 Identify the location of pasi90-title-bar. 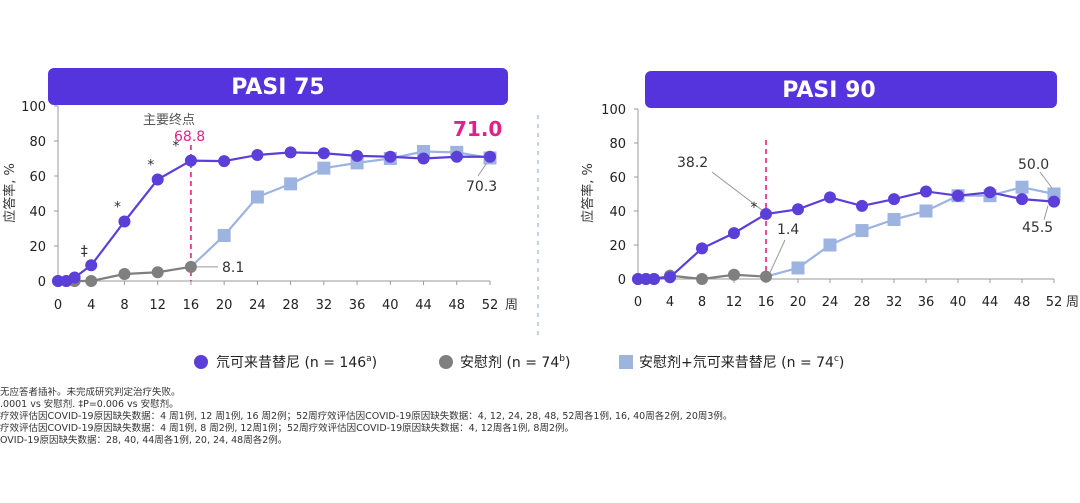
(851, 89).